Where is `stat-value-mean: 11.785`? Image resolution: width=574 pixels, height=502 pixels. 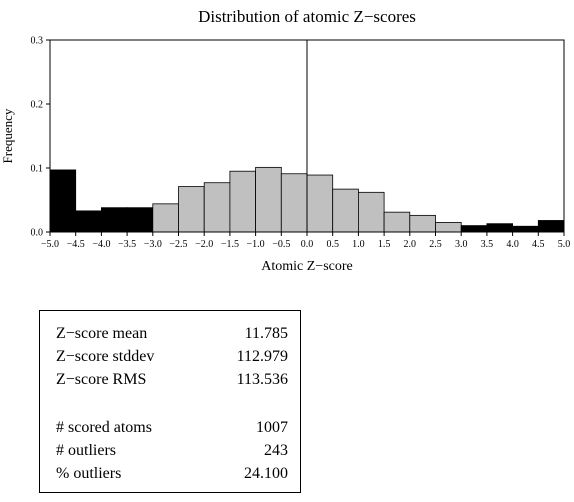 stat-value-mean: 11.785 is located at coordinates (266, 333).